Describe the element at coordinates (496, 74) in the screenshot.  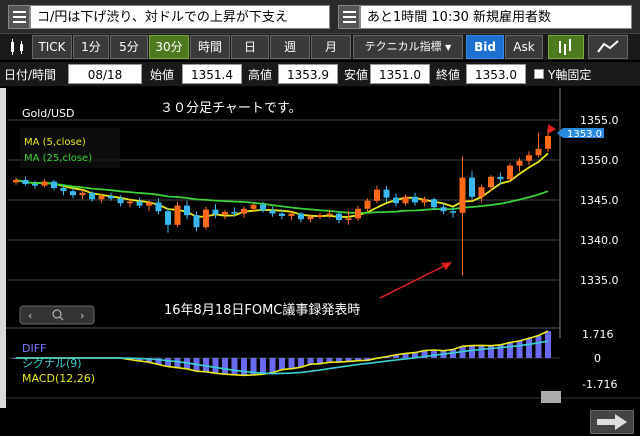
I see `close-value: 1353.0` at that location.